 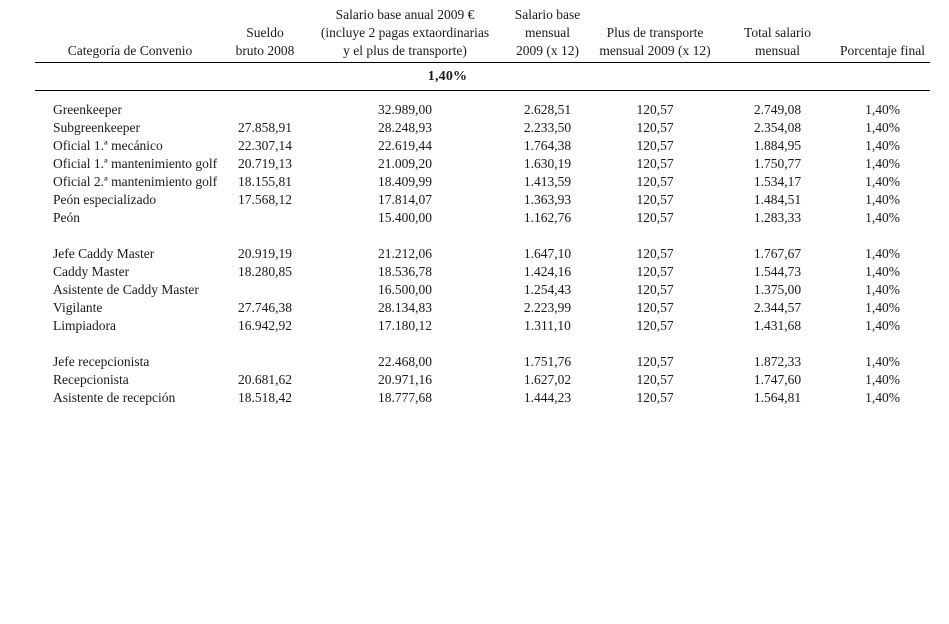 I want to click on header-porcentaje-final: Porcentaje final, so click(x=882, y=34).